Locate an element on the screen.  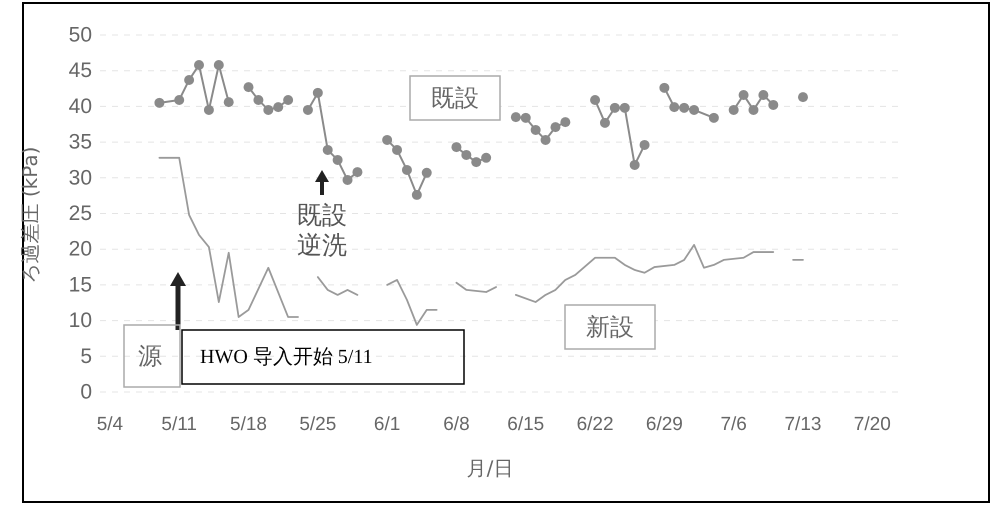
series-label: 新設 is located at coordinates (610, 327).